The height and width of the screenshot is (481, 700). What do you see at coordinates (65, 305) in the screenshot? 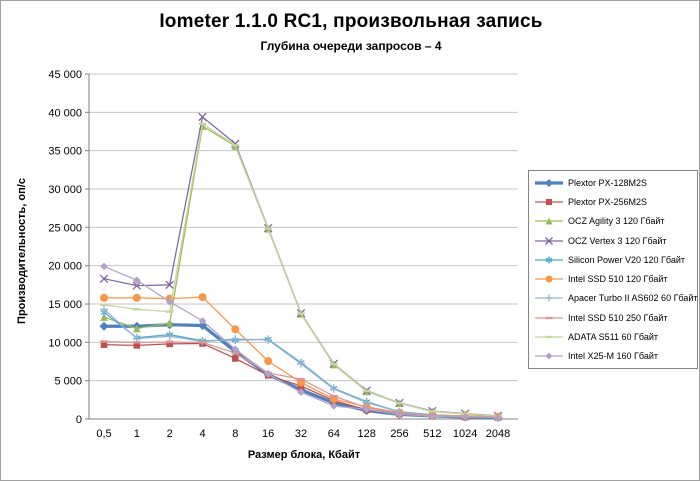
I see `y-axis-tick-label: 15 000` at bounding box center [65, 305].